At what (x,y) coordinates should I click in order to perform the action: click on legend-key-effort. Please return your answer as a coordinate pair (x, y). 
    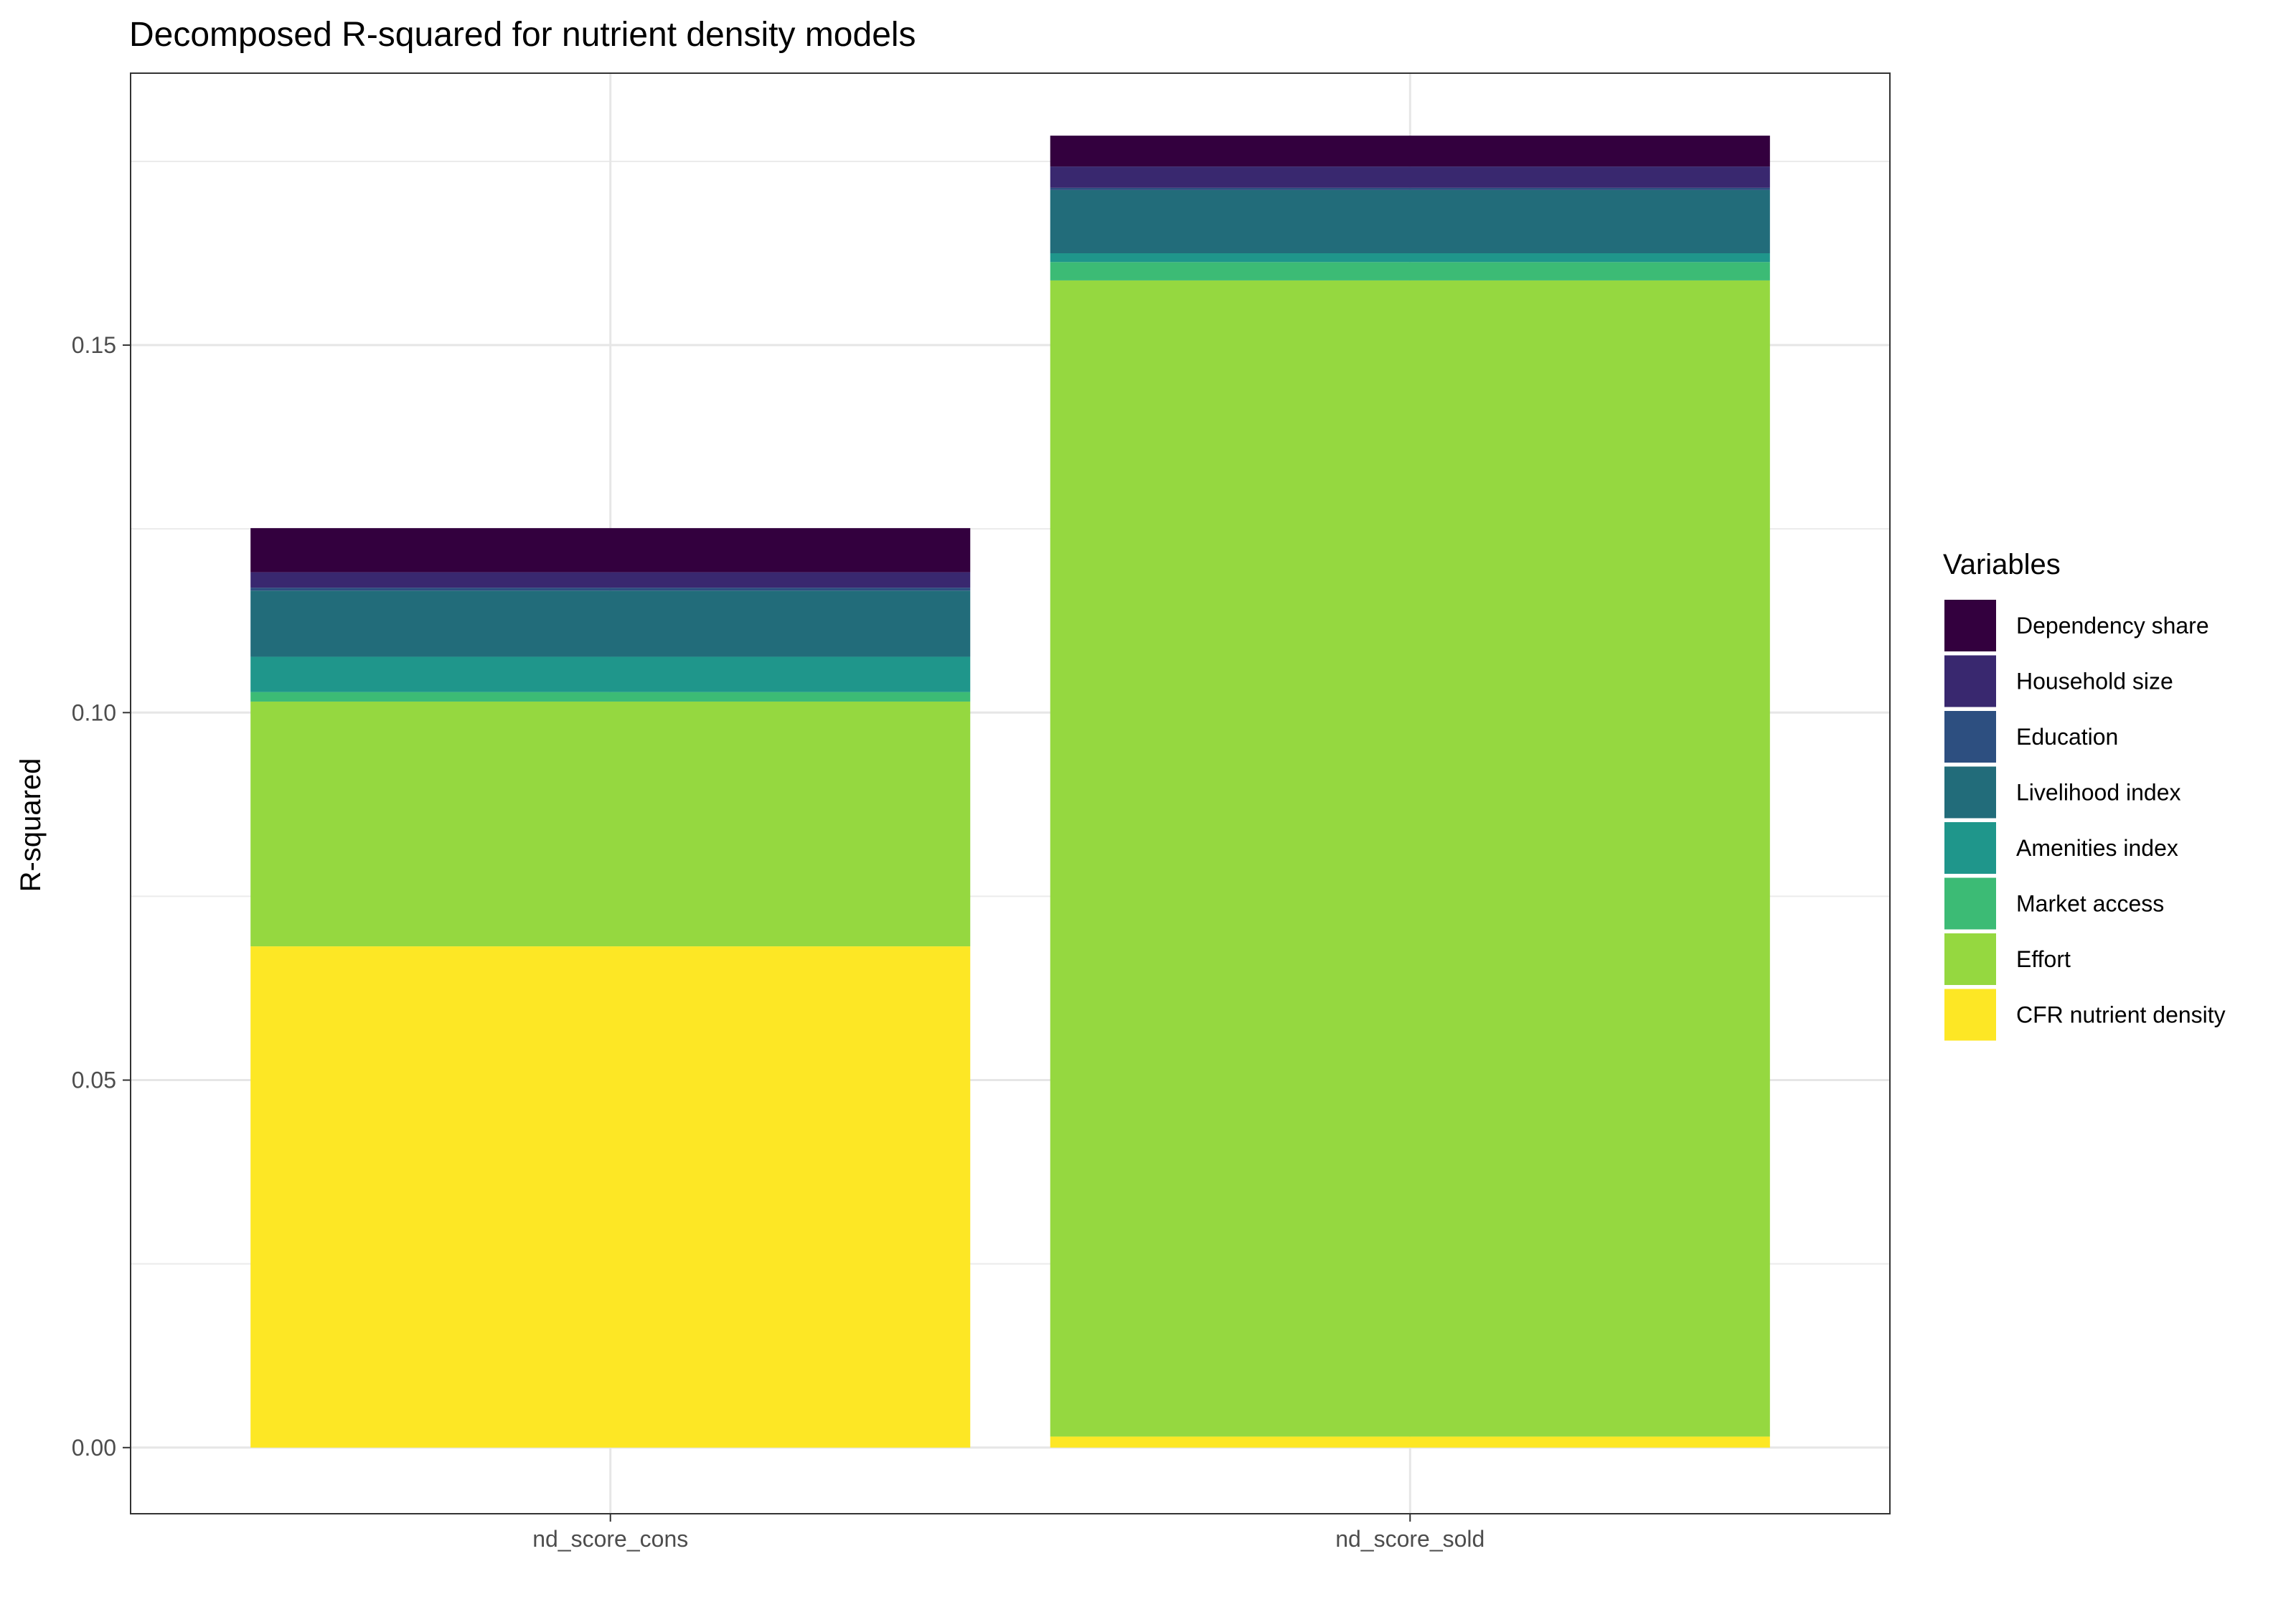
    Looking at the image, I should click on (1970, 959).